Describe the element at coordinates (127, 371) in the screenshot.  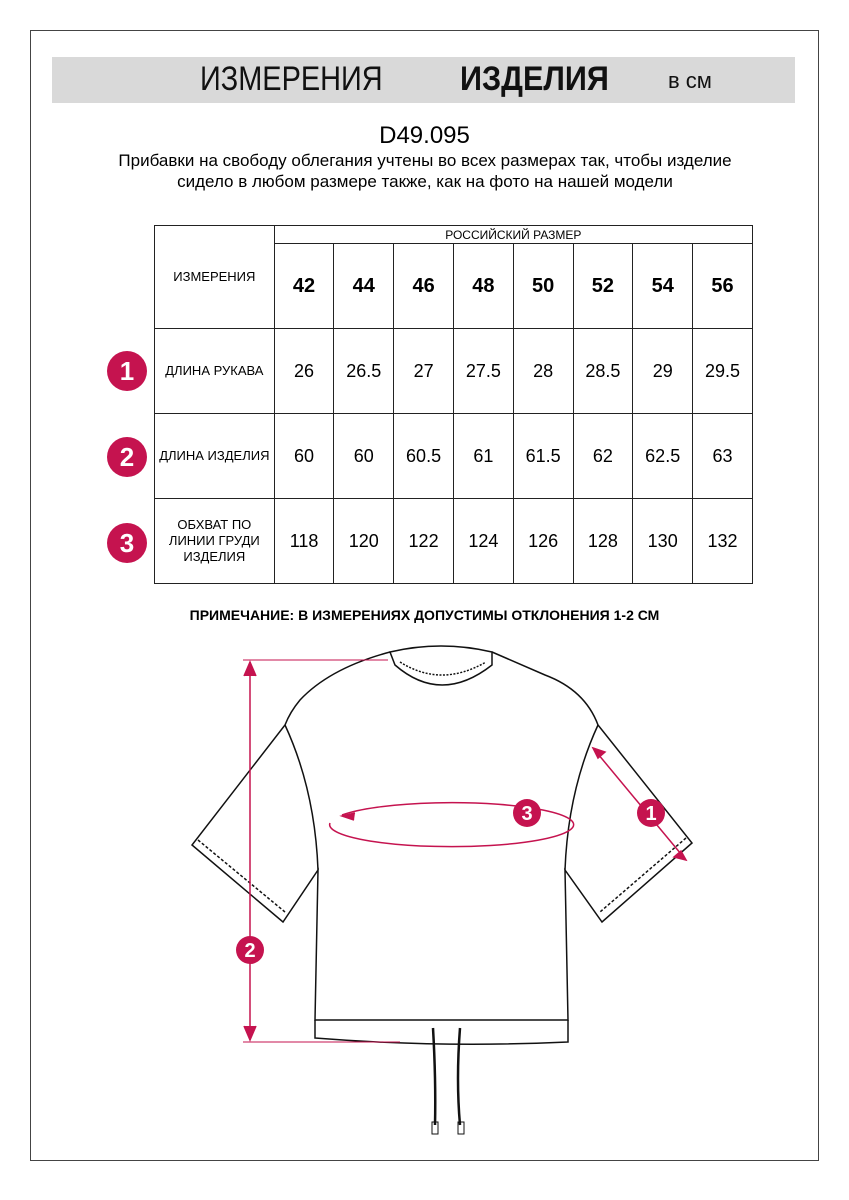
I see `row-badge: 1` at that location.